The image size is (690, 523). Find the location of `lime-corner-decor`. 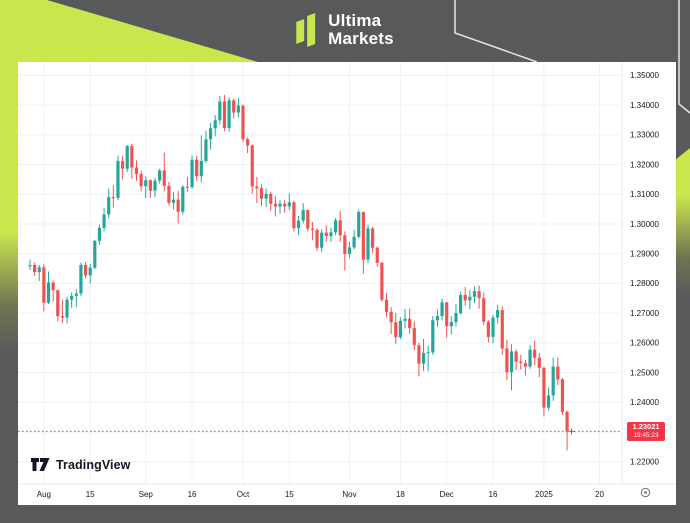

lime-corner-decor is located at coordinates (129, 31).